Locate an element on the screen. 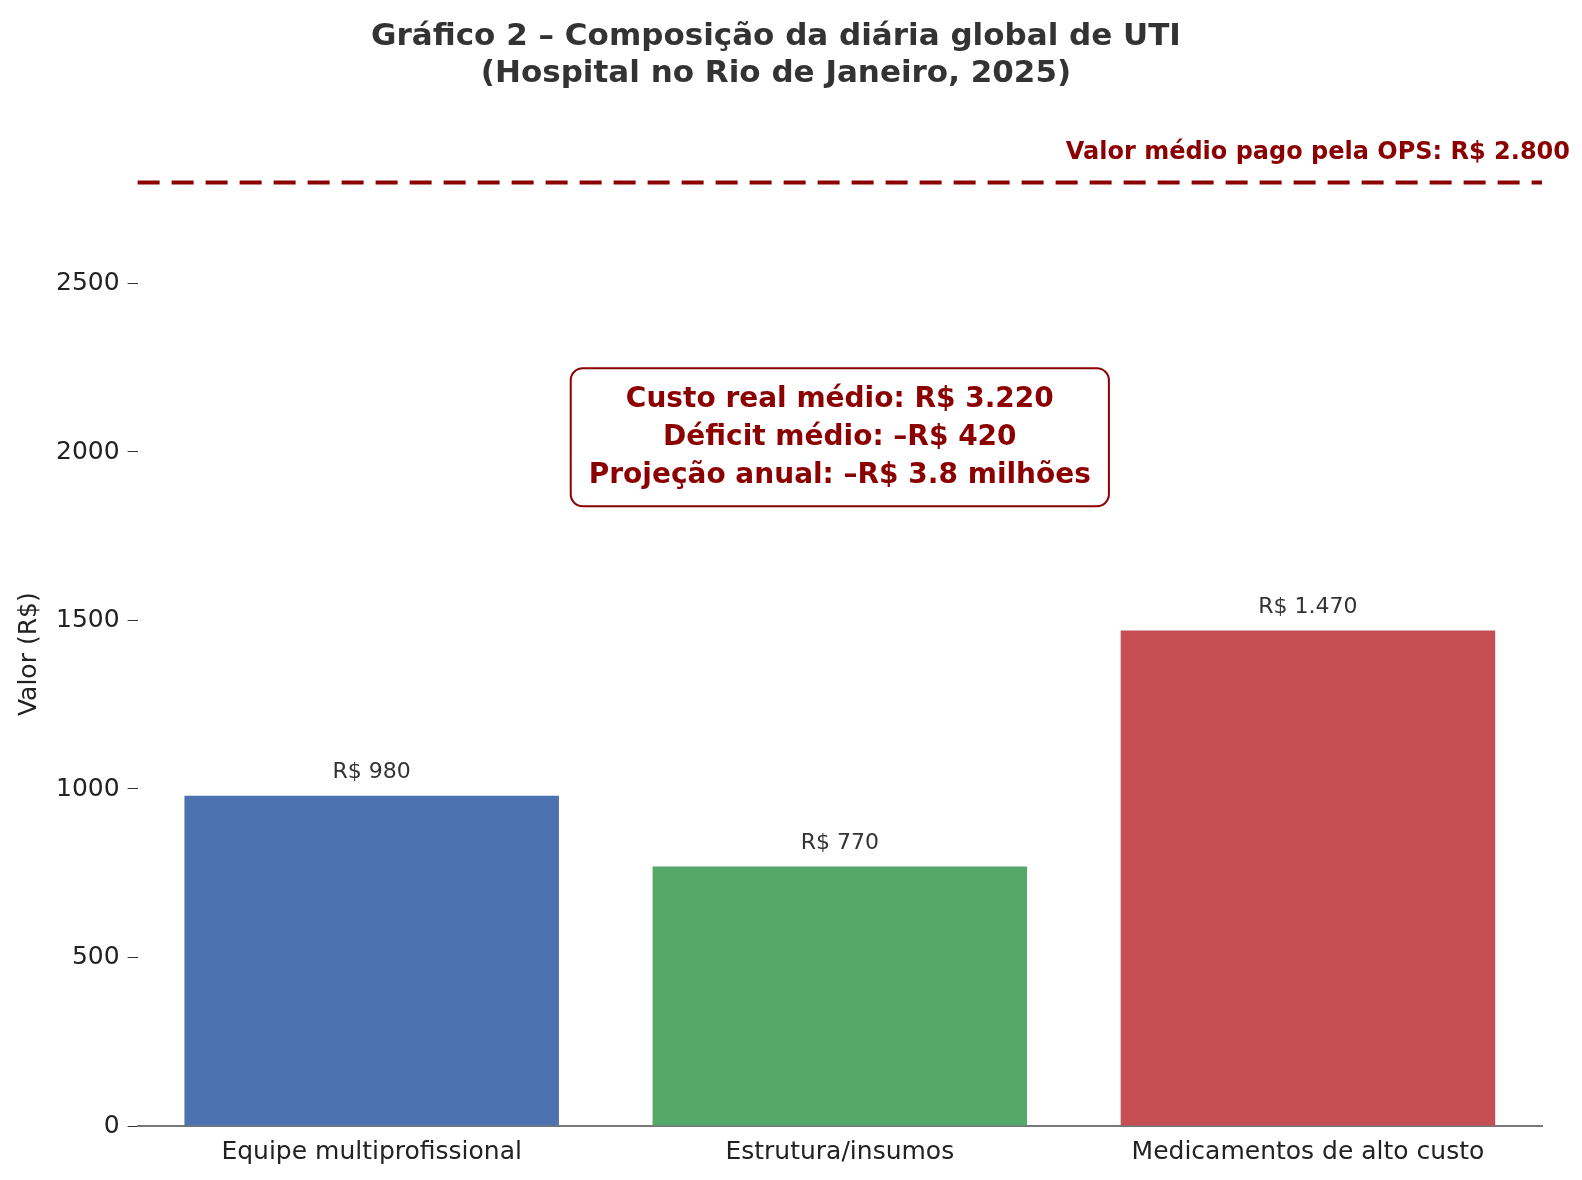 This screenshot has height=1180, width=1582. y-tick-label: 1500 is located at coordinates (88, 618).